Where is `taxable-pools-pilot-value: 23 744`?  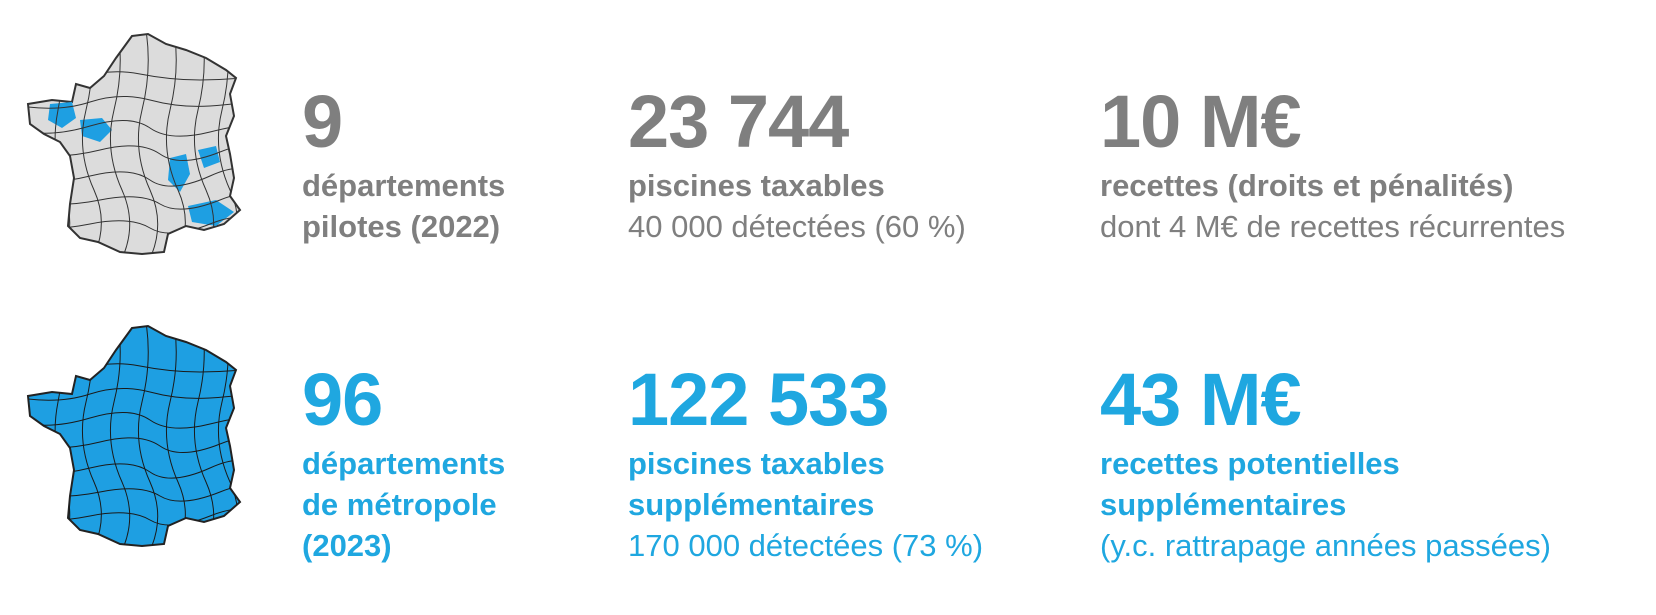
taxable-pools-pilot-value: 23 744 is located at coordinates (738, 121).